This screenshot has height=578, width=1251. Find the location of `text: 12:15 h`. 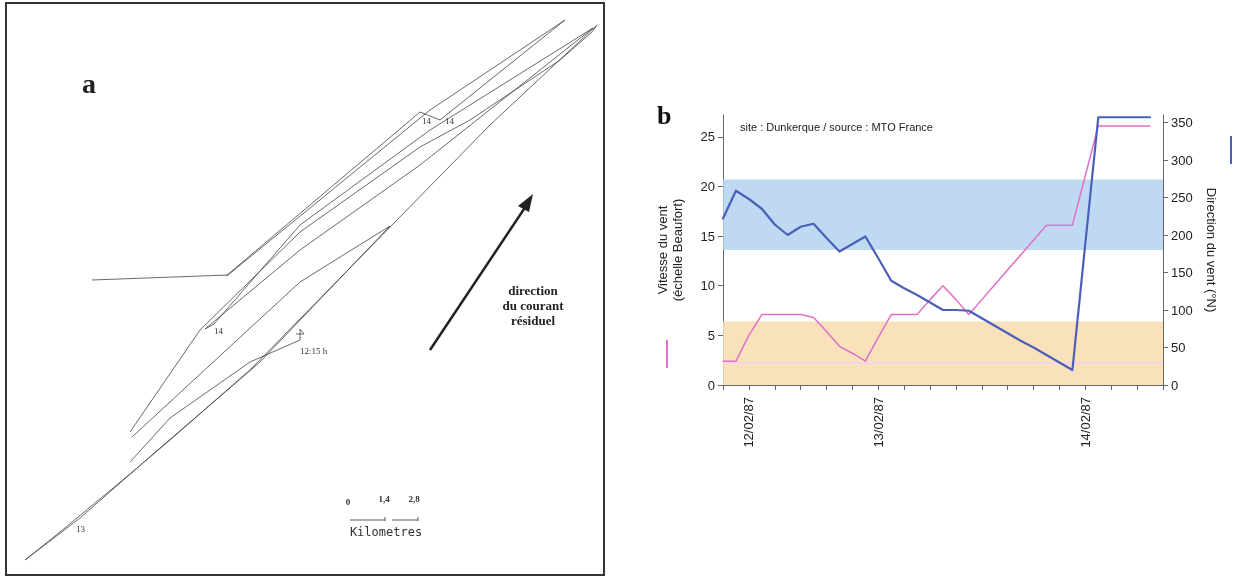

text: 12:15 h is located at coordinates (314, 351).